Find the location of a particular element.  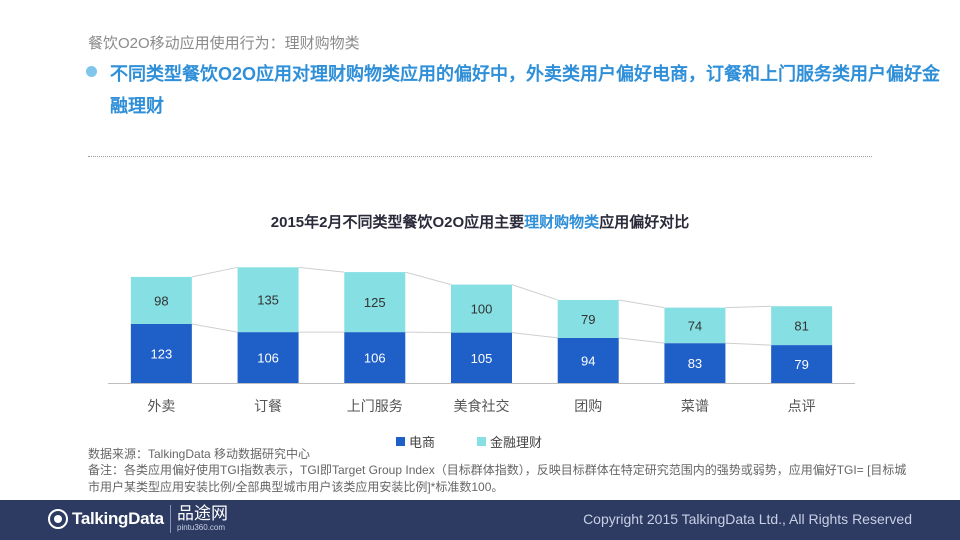

logo-text: TalkingData is located at coordinates (118, 518).